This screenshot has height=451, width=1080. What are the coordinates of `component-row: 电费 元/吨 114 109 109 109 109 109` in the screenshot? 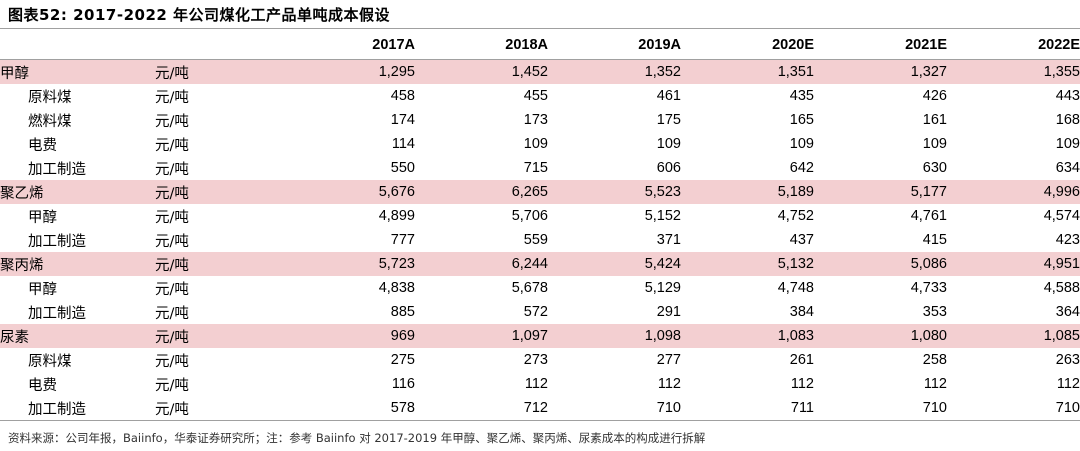 It's located at (540, 144).